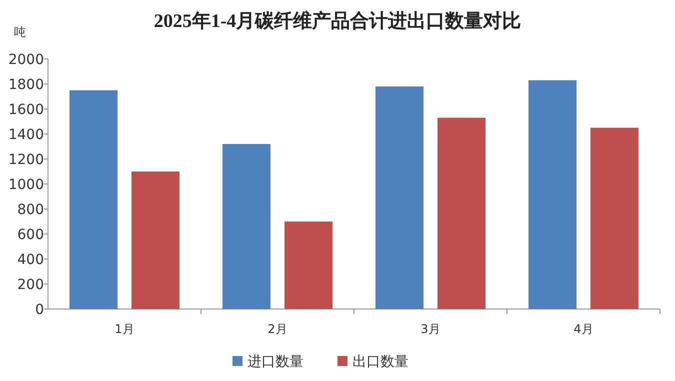 The width and height of the screenshot is (675, 381). What do you see at coordinates (276, 362) in the screenshot?
I see `legend-label: 进口数量` at bounding box center [276, 362].